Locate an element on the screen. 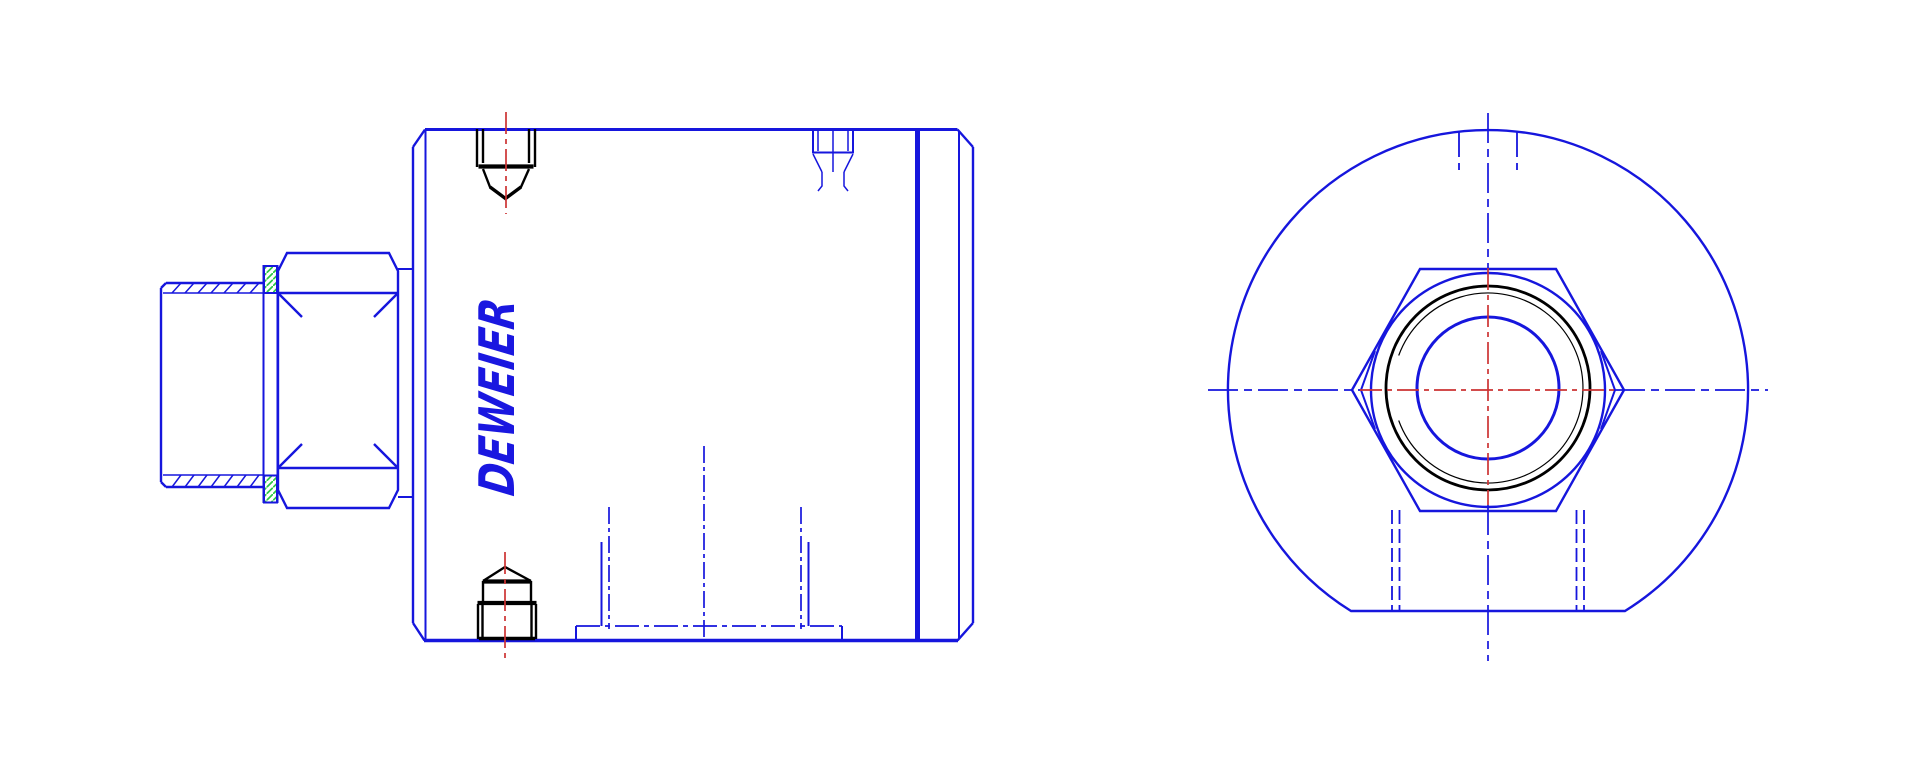 The width and height of the screenshot is (1920, 778). top-port is located at coordinates (833, 160).